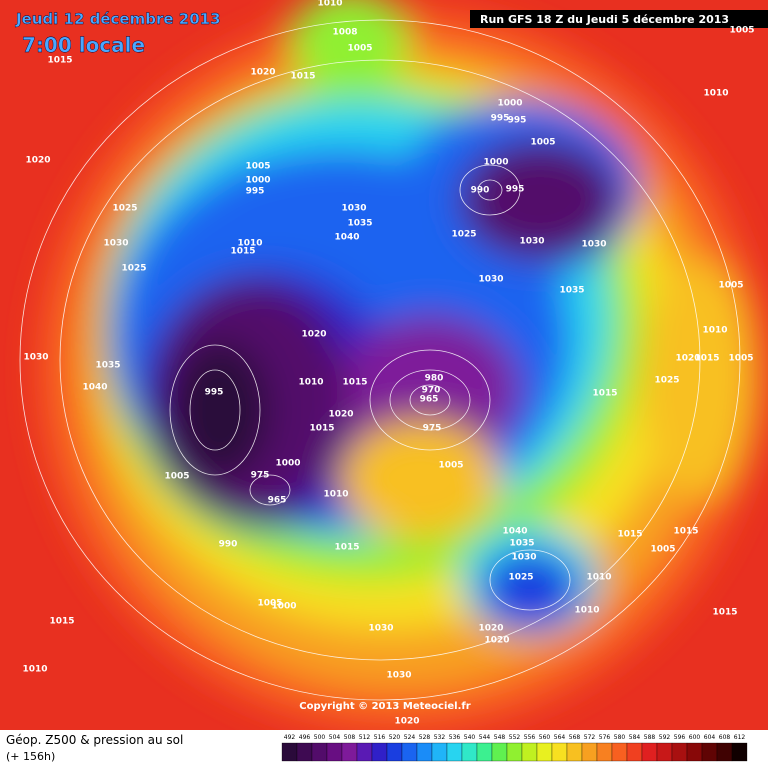  Describe the element at coordinates (118, 19) in the screenshot. I see `date: Jeudi 12 décembre 2013` at that location.